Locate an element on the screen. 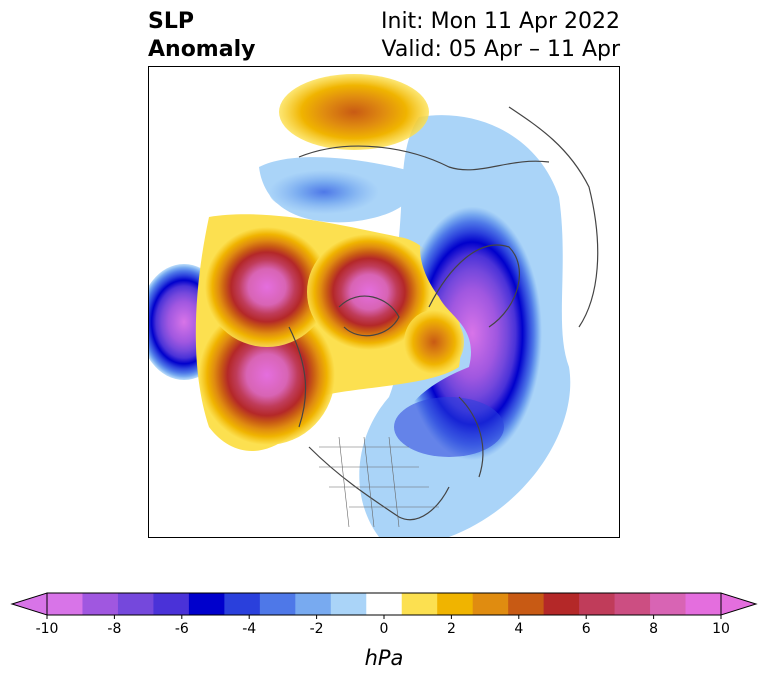 The width and height of the screenshot is (768, 684). title-line-1: SLP is located at coordinates (171, 21).